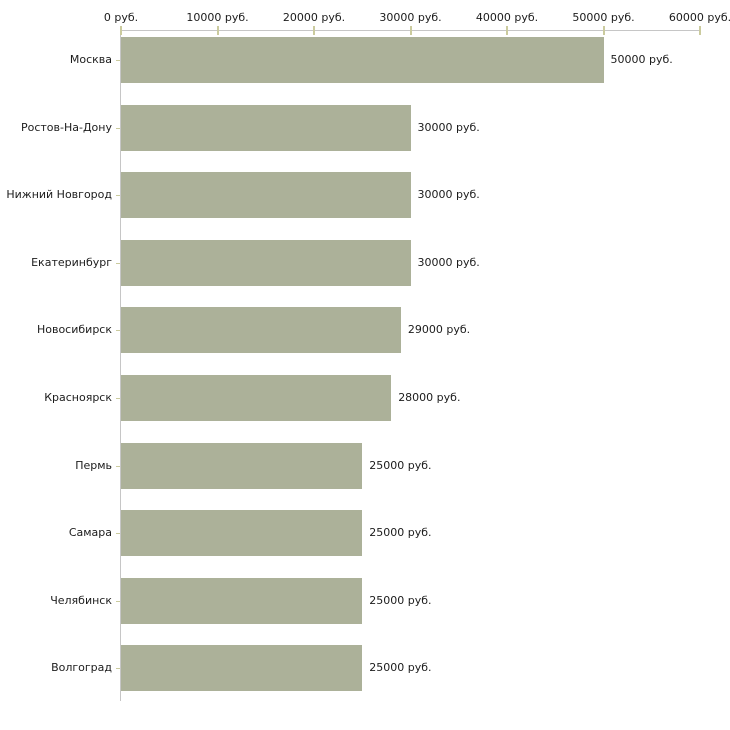  I want to click on category-label: Новосибирск, so click(74, 330).